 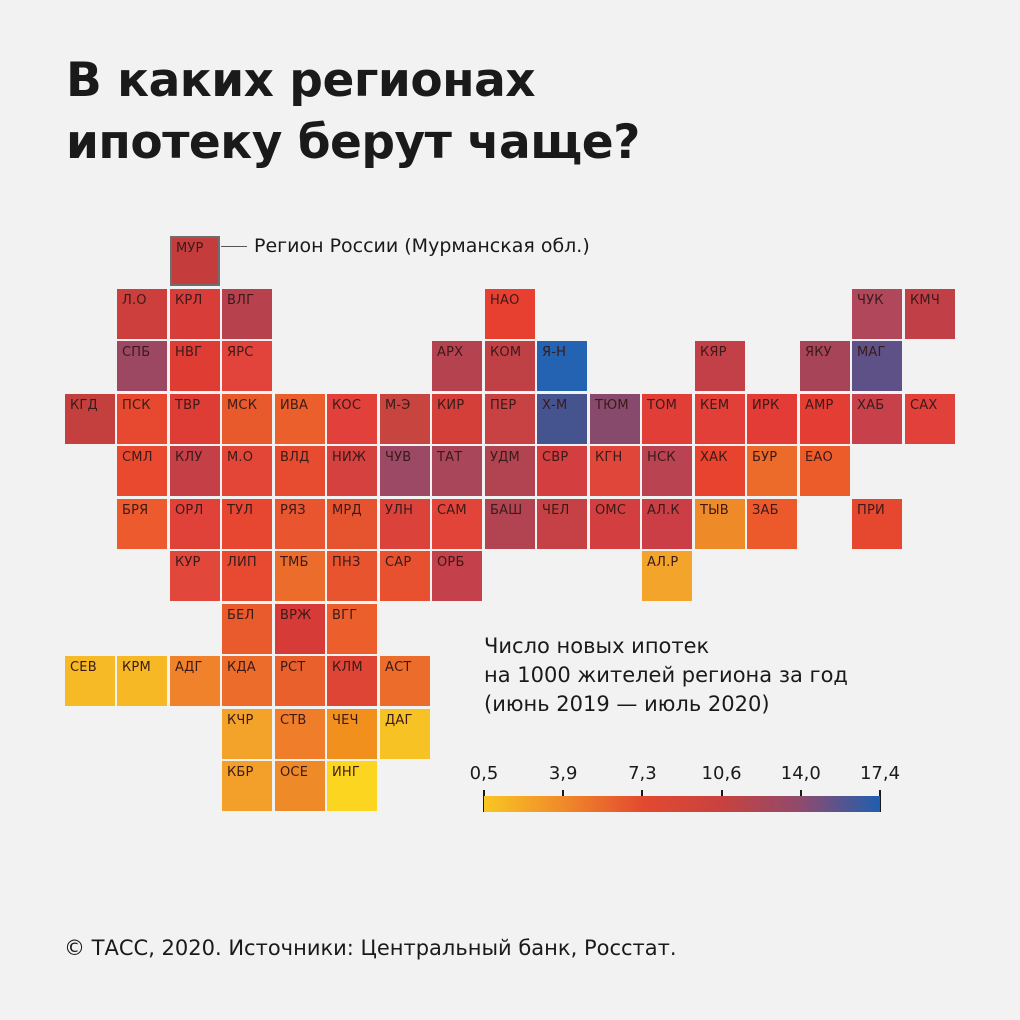 What do you see at coordinates (506, 352) in the screenshot?
I see `region-code-label: КОМ` at bounding box center [506, 352].